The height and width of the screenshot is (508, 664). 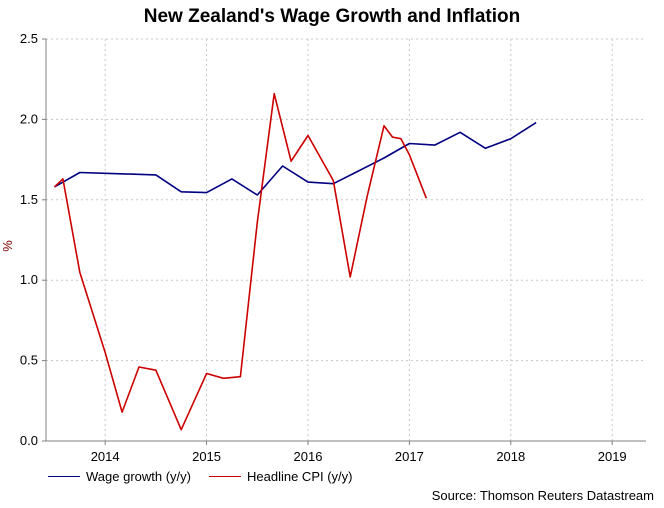 What do you see at coordinates (612, 456) in the screenshot?
I see `x-tick-label: 2019` at bounding box center [612, 456].